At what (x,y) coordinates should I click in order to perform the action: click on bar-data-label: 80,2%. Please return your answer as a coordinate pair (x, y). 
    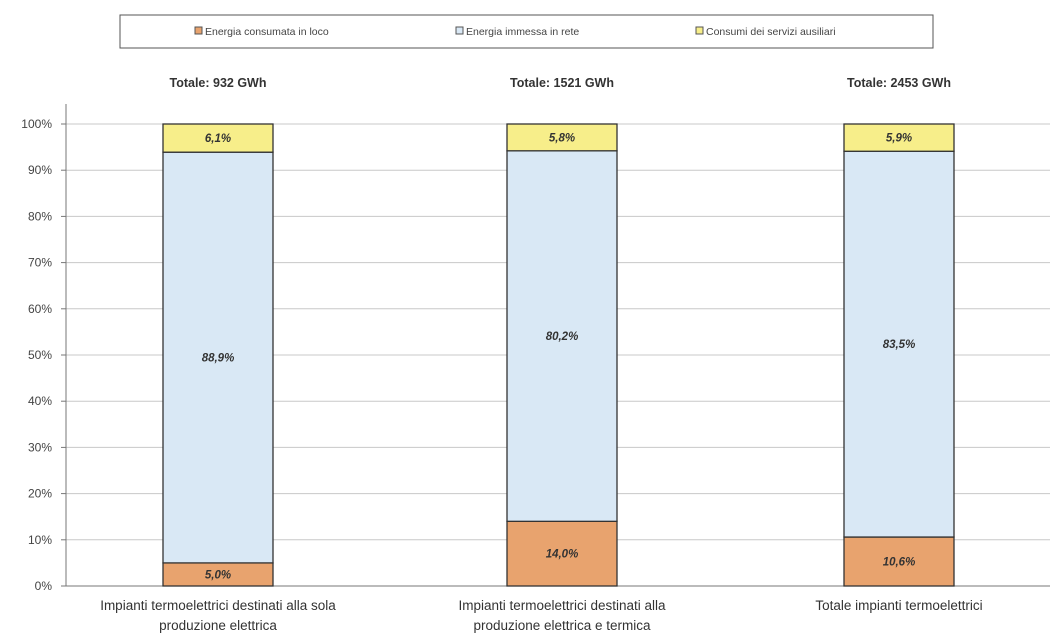
    Looking at the image, I should click on (562, 337).